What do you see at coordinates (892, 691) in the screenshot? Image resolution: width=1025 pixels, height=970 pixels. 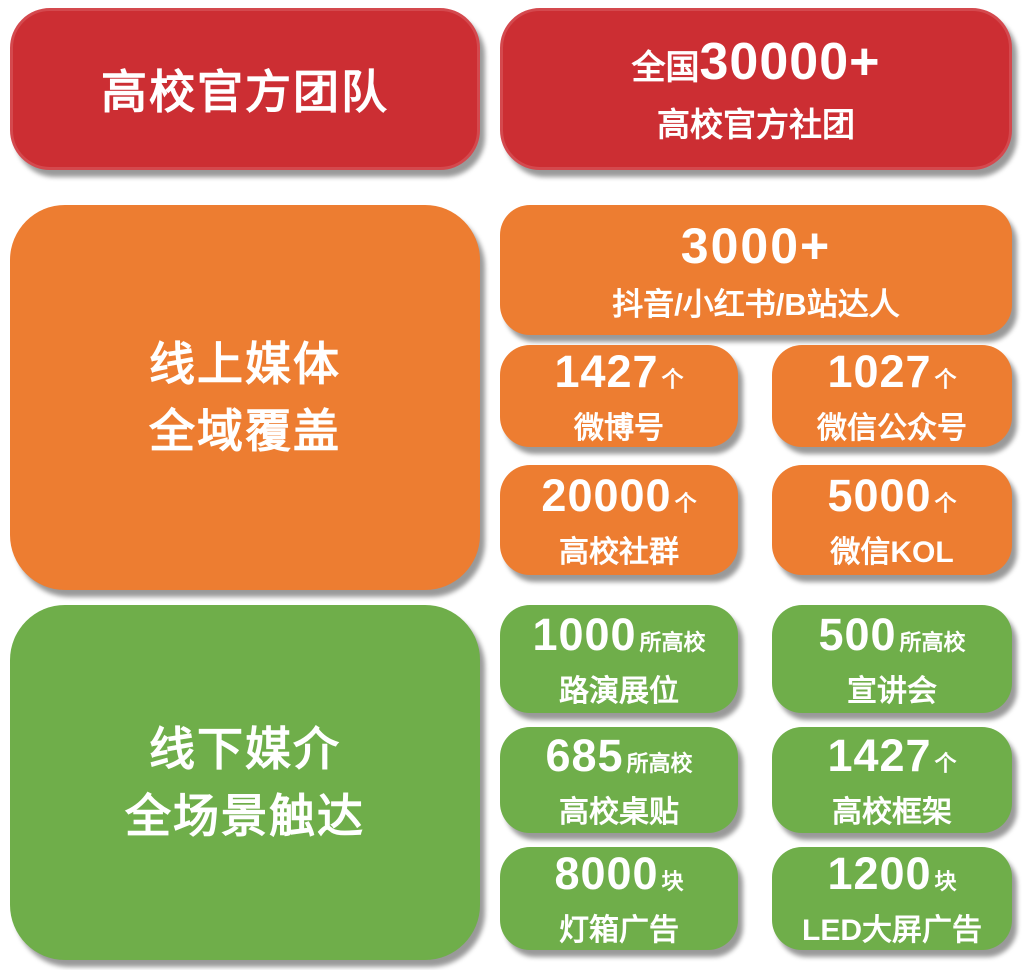 I see `stat-label: 宣讲会` at bounding box center [892, 691].